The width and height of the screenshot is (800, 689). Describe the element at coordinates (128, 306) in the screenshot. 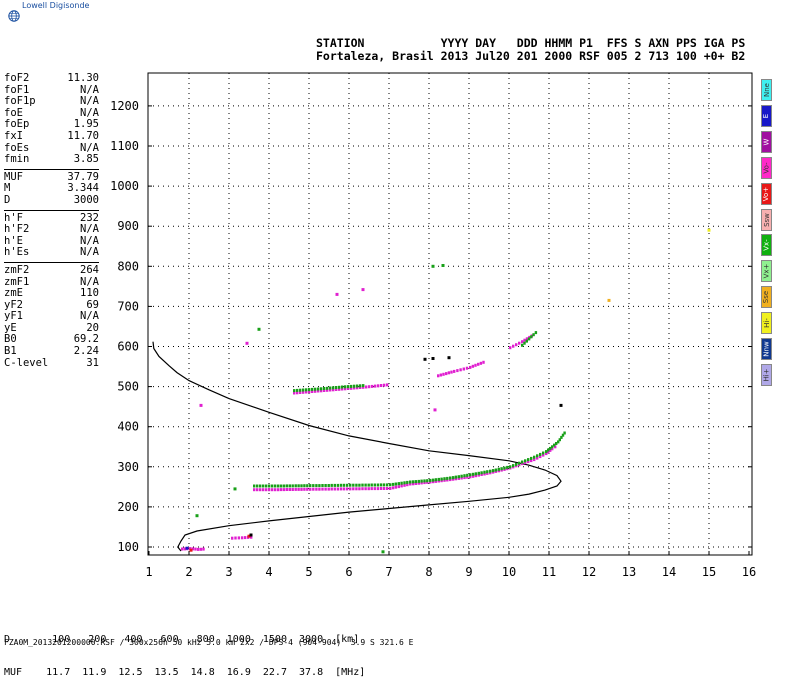

I see `y-tick-label: 700` at that location.